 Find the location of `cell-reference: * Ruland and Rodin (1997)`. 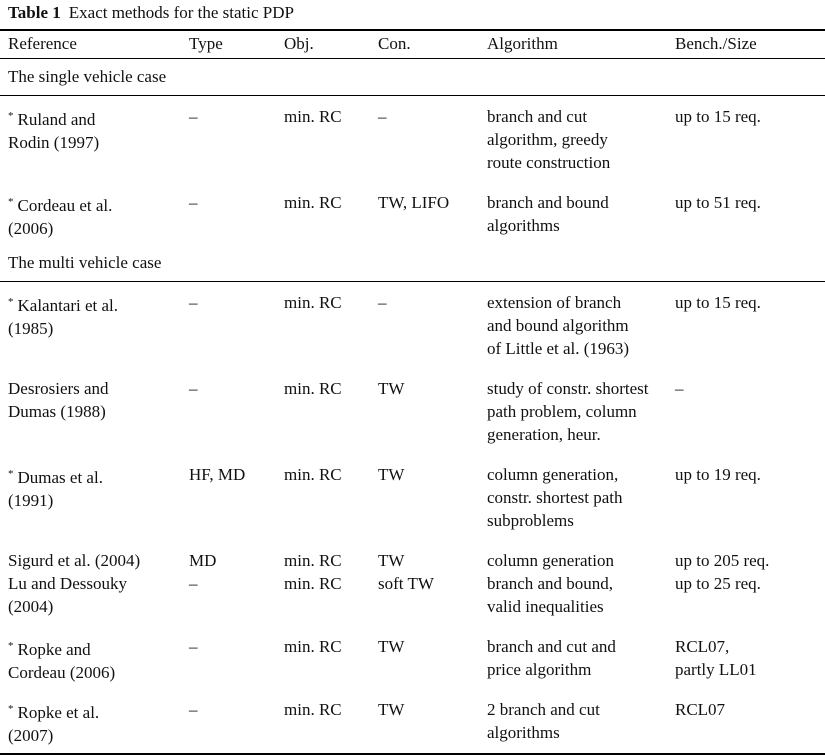

cell-reference: * Ruland and Rodin (1997) is located at coordinates (95, 129).